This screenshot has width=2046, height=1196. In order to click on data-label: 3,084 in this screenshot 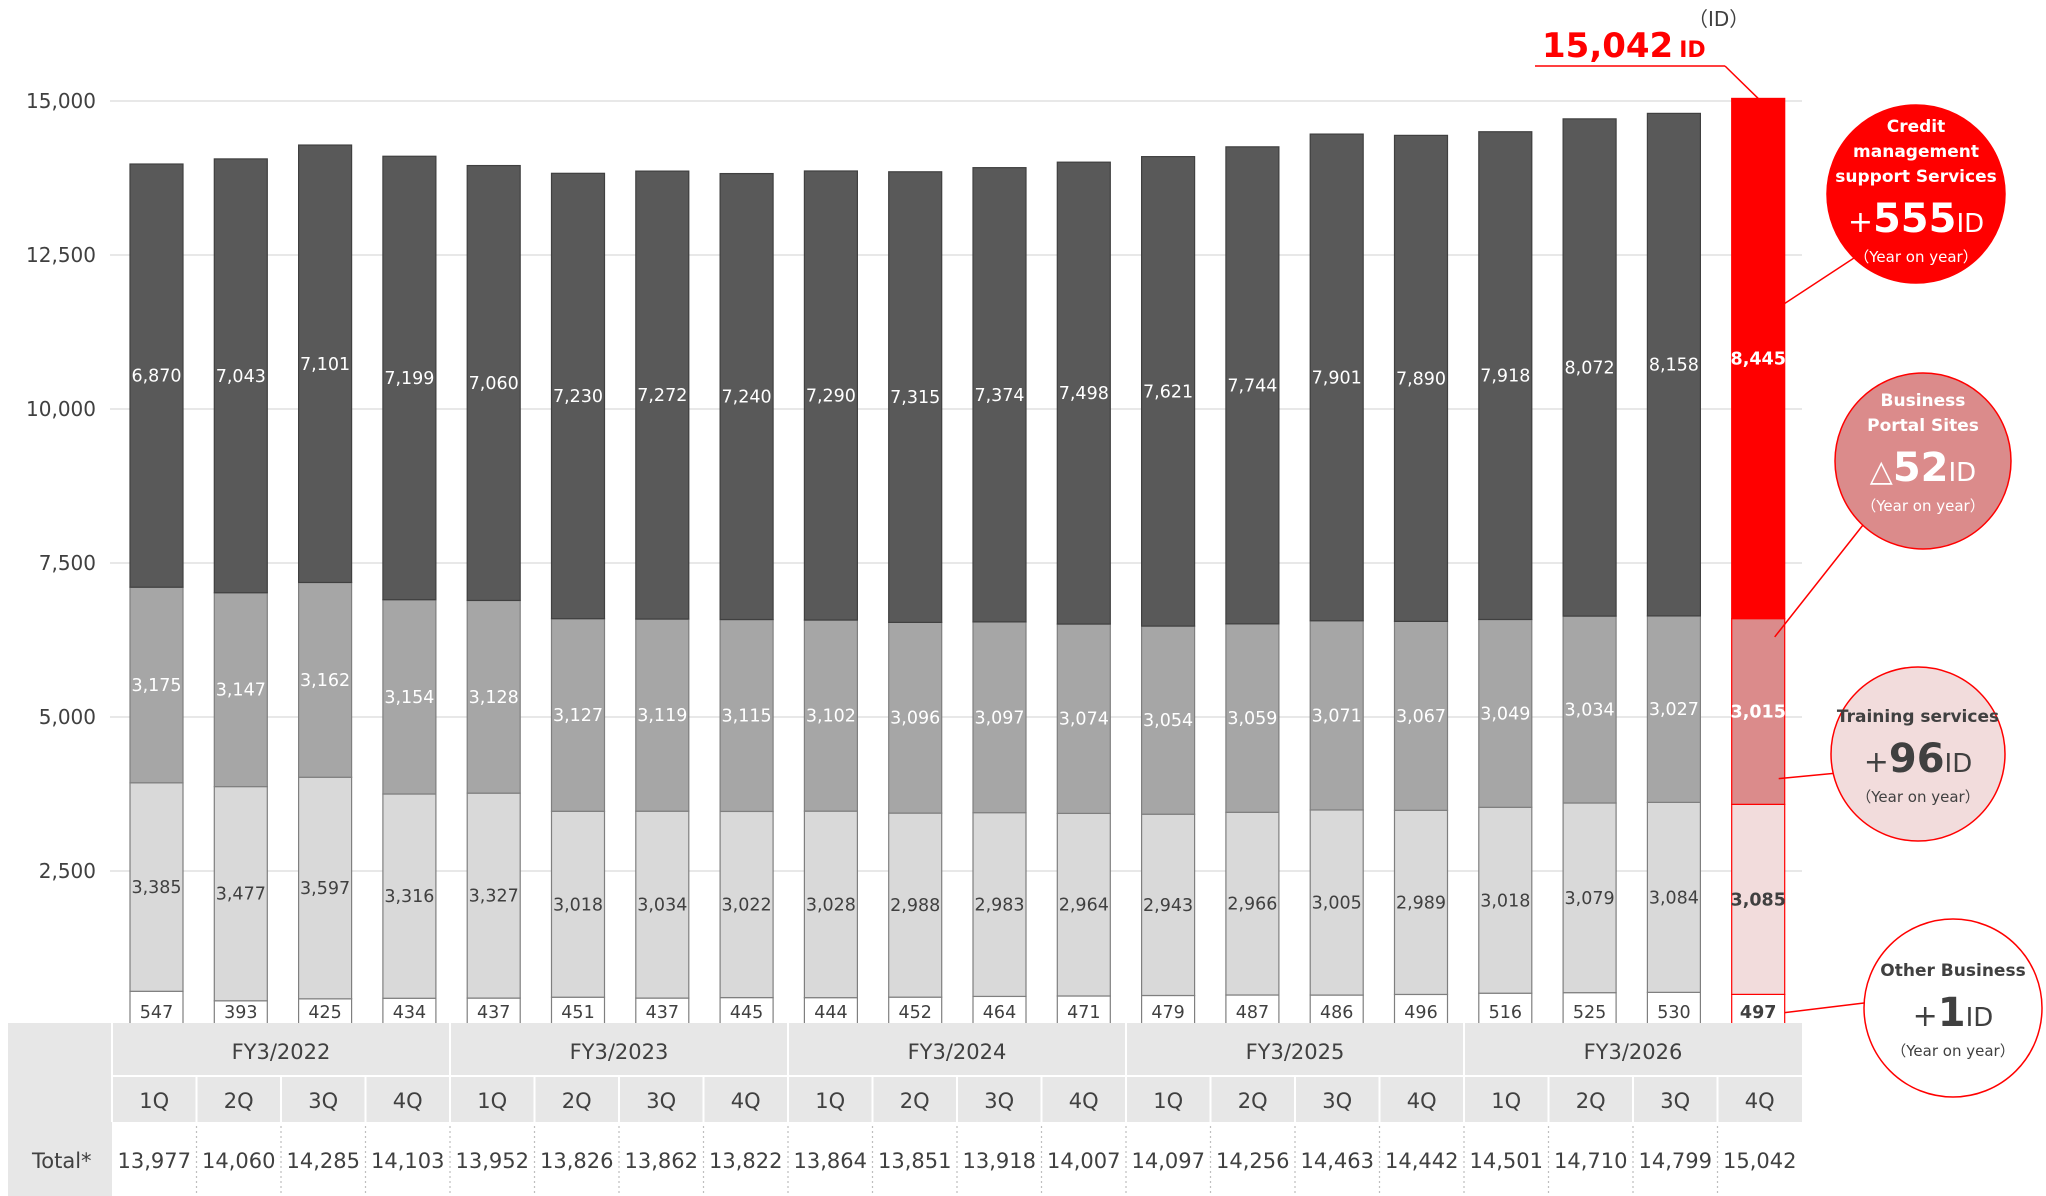, I will do `click(1674, 898)`.